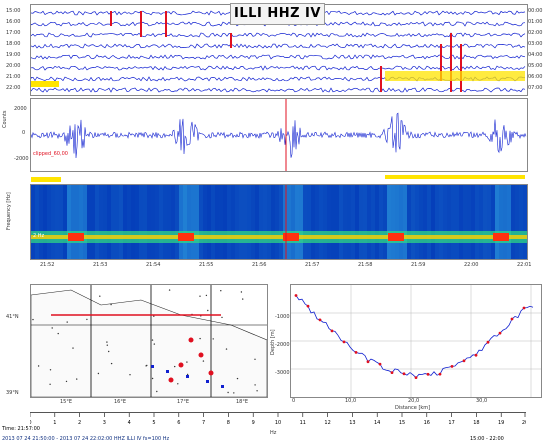 The image size is (555, 445). I want to click on waveform-panel: clipped_60,00, so click(279, 135).